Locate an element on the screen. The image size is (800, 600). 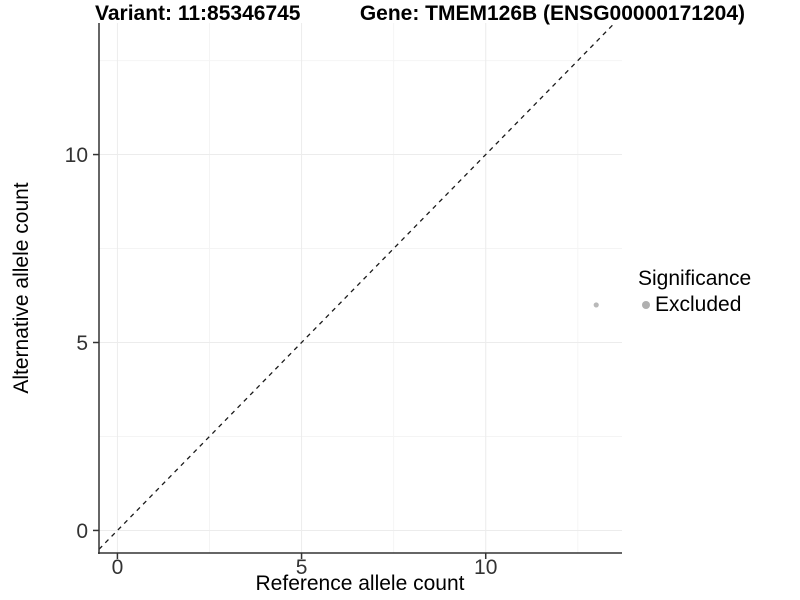
legend-point-icon is located at coordinates (646, 305).